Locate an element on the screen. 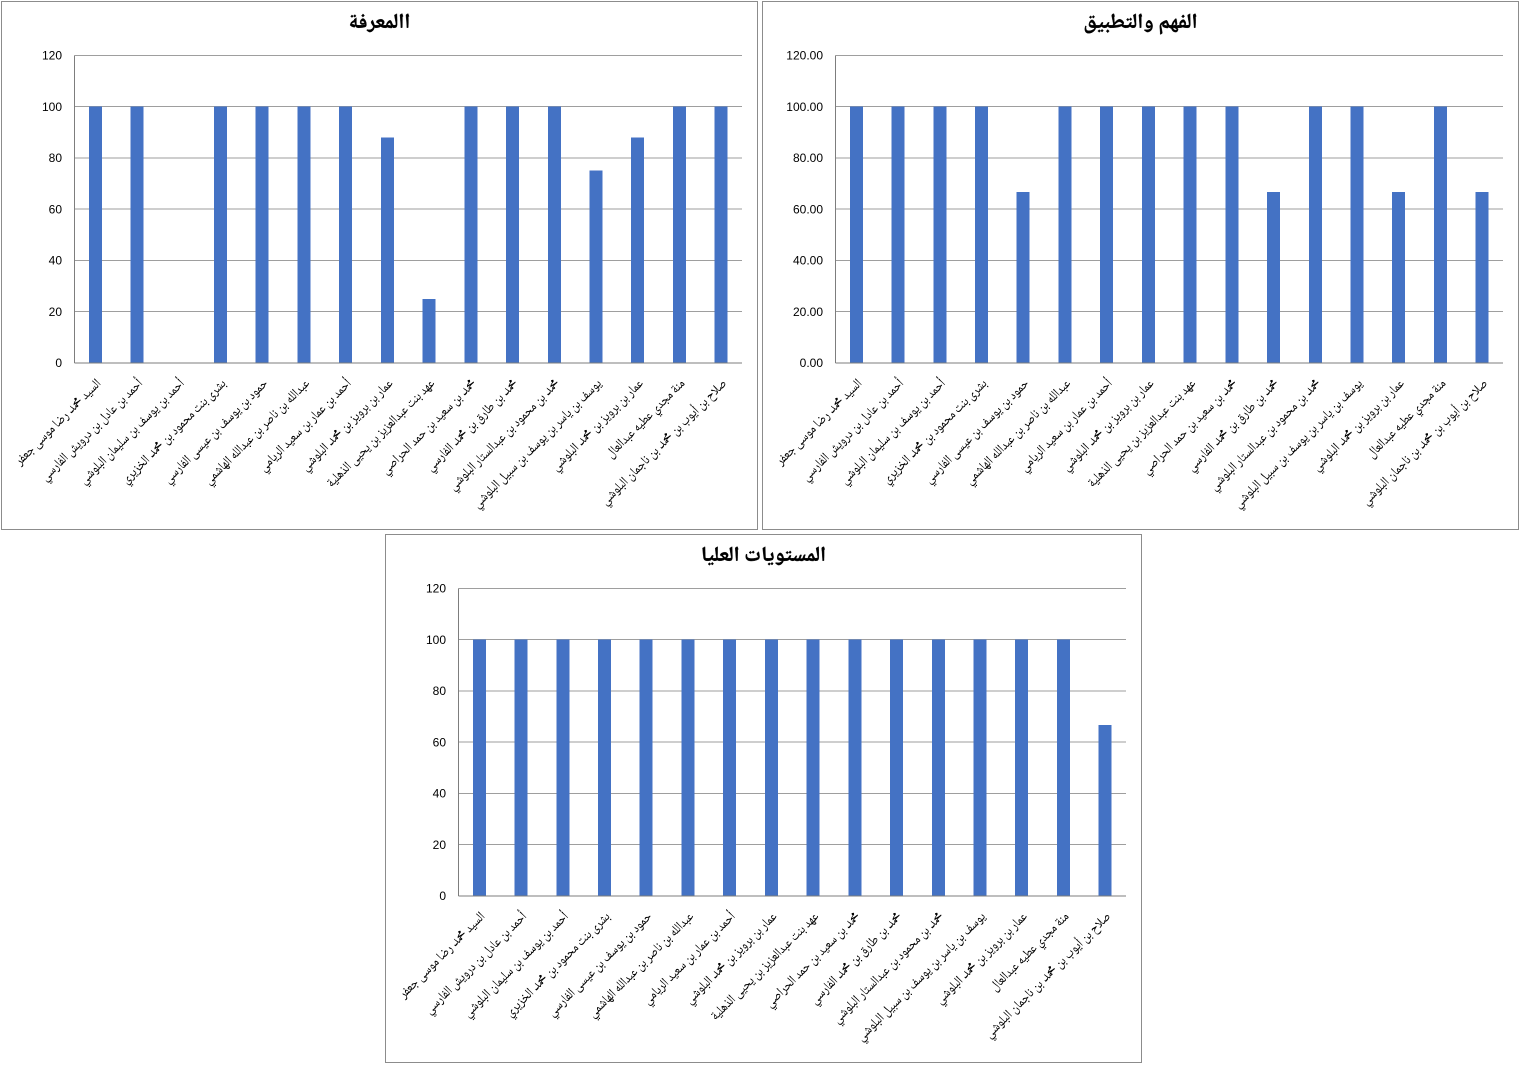 The height and width of the screenshot is (1068, 1524). svg-text: 20.00 is located at coordinates (808, 312).